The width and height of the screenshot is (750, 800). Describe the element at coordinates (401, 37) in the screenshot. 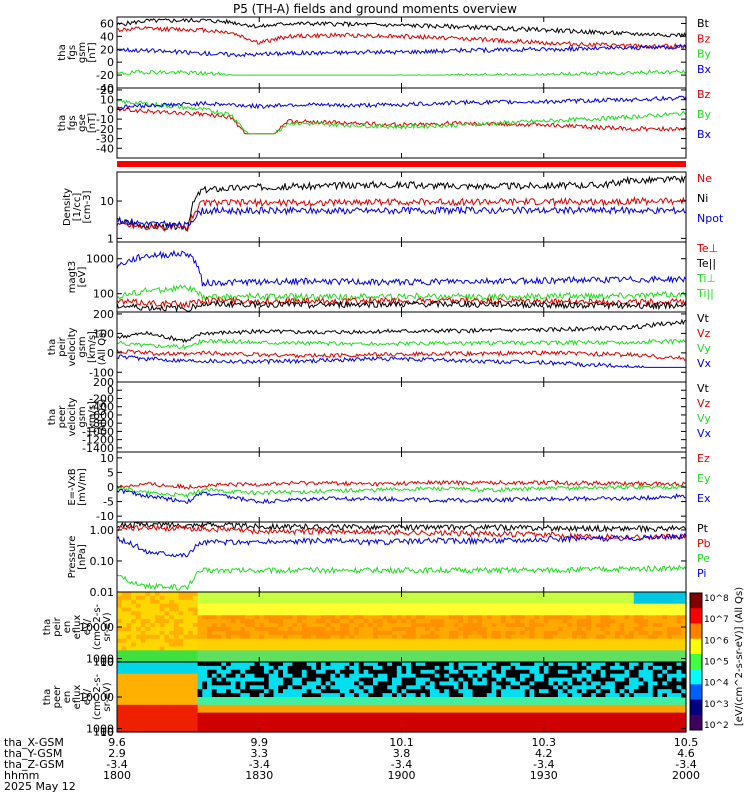

I see `series-line-Bz` at that location.